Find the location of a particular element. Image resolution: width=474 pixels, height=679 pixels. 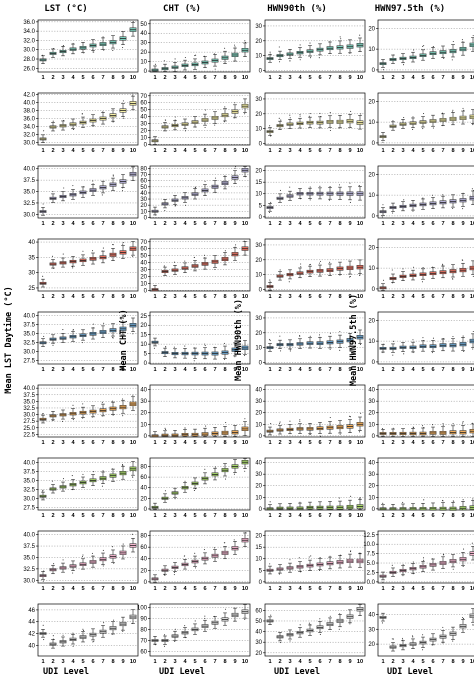

y-tick-label: 70 is located at coordinates (143, 243).